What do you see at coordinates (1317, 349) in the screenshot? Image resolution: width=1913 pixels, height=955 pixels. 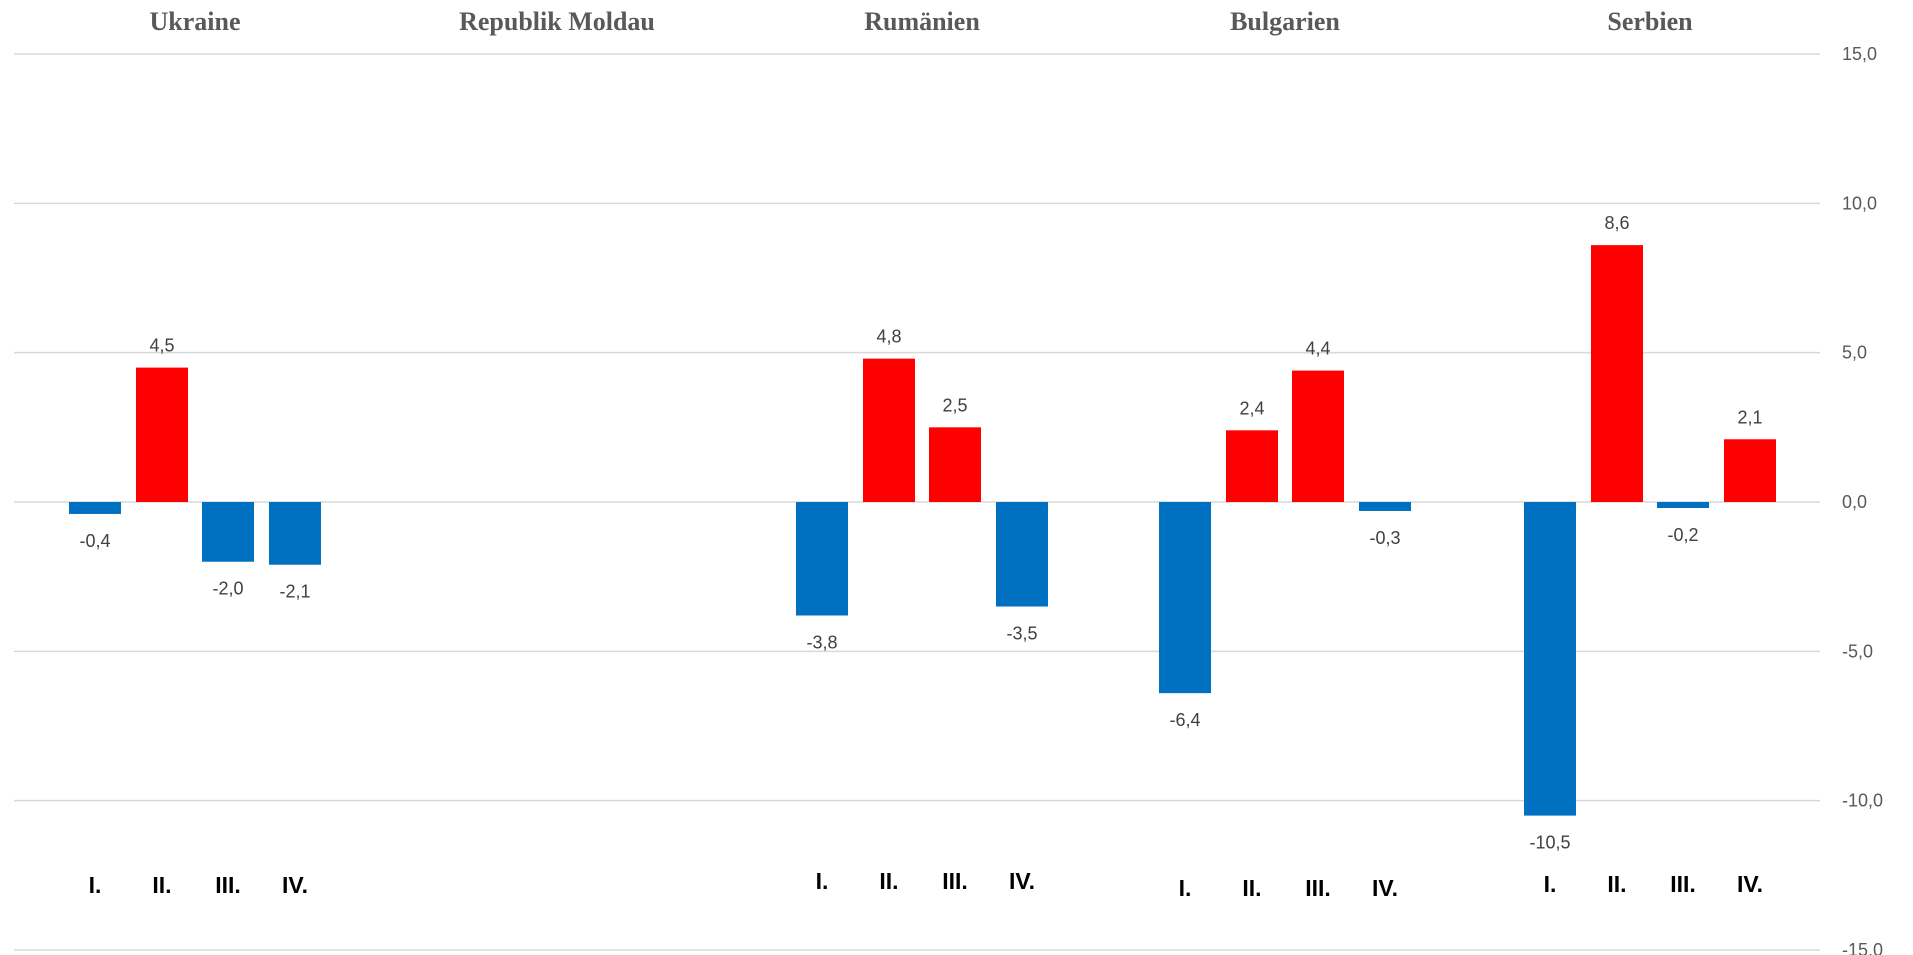 I see `data-label: 4,4` at bounding box center [1317, 349].